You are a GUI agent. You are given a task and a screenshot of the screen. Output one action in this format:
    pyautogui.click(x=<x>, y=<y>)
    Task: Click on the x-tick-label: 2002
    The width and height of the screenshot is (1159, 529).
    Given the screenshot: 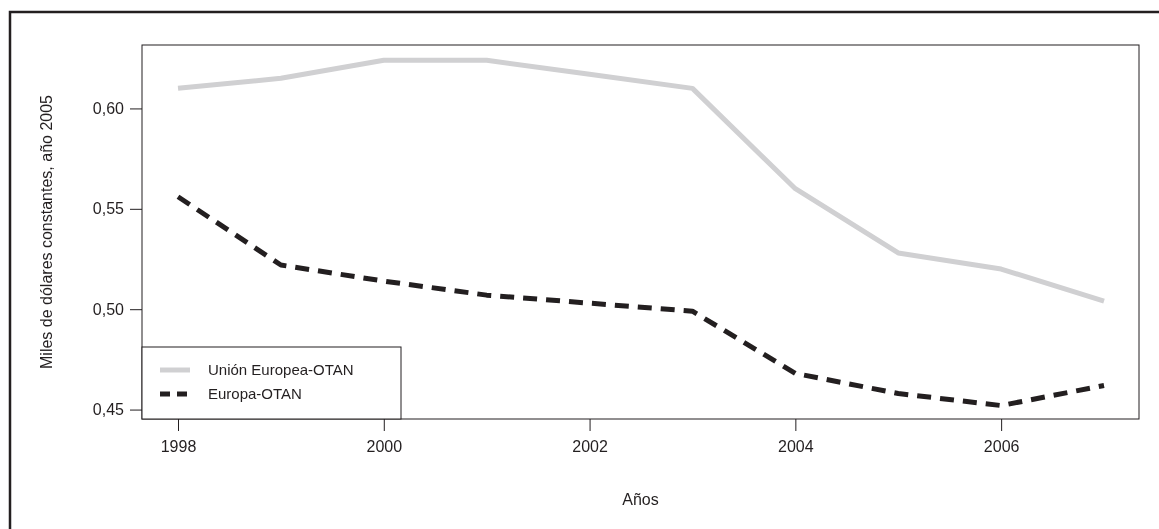 What is the action you would take?
    pyautogui.click(x=590, y=447)
    